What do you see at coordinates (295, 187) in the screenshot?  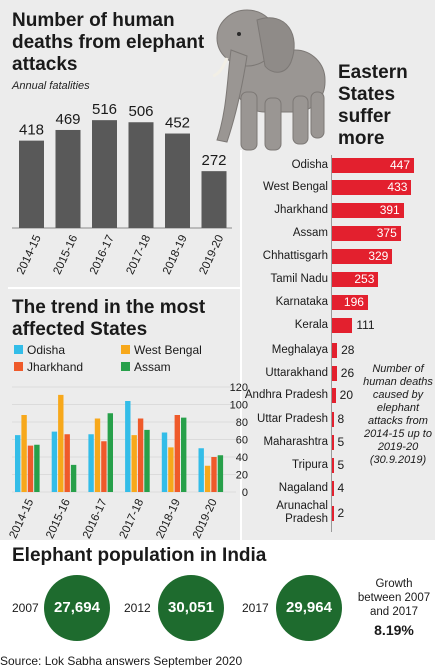 I see `chart3-category-label: West Bengal` at bounding box center [295, 187].